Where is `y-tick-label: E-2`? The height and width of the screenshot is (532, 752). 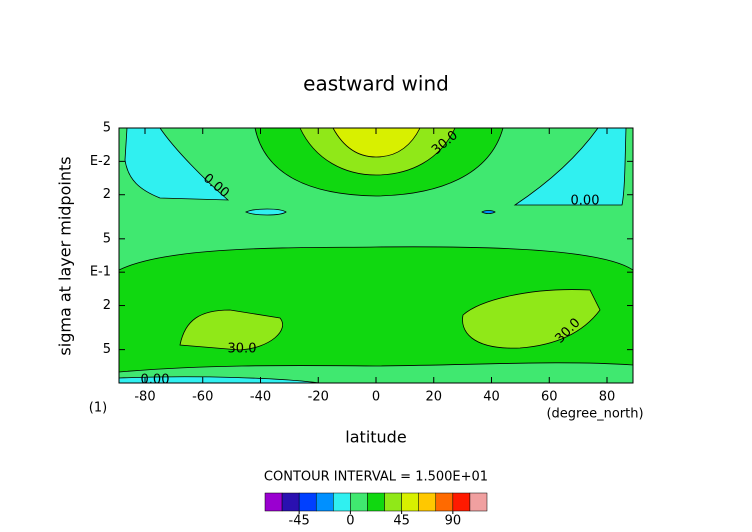 y-tick-label: E-2 is located at coordinates (100, 161).